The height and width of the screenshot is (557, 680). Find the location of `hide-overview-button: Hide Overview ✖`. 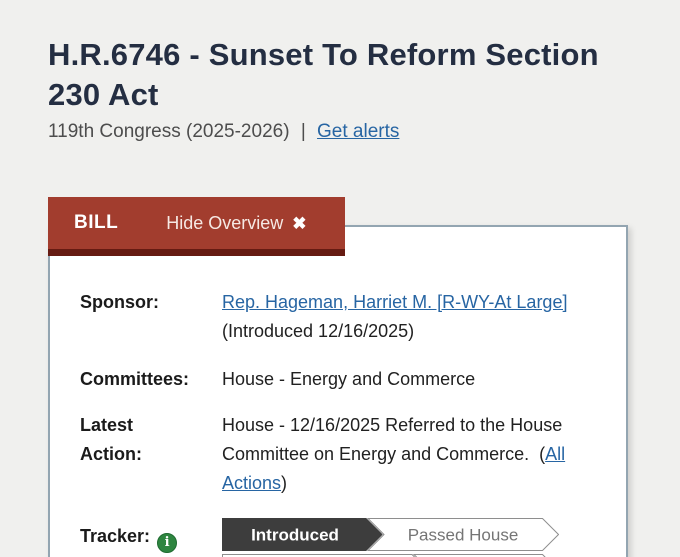

hide-overview-button: Hide Overview ✖ is located at coordinates (236, 223).